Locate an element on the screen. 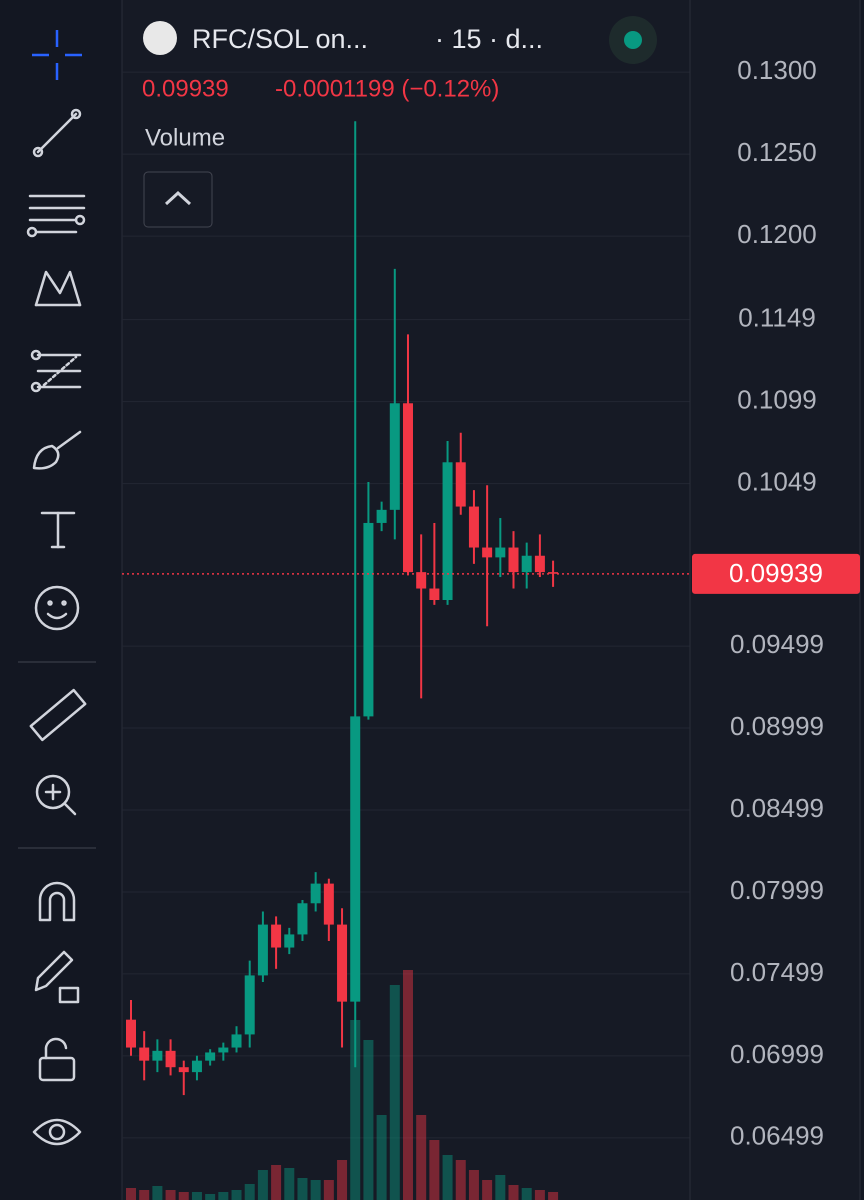 The image size is (864, 1200). last-price-label: 0.09939 is located at coordinates (776, 573).